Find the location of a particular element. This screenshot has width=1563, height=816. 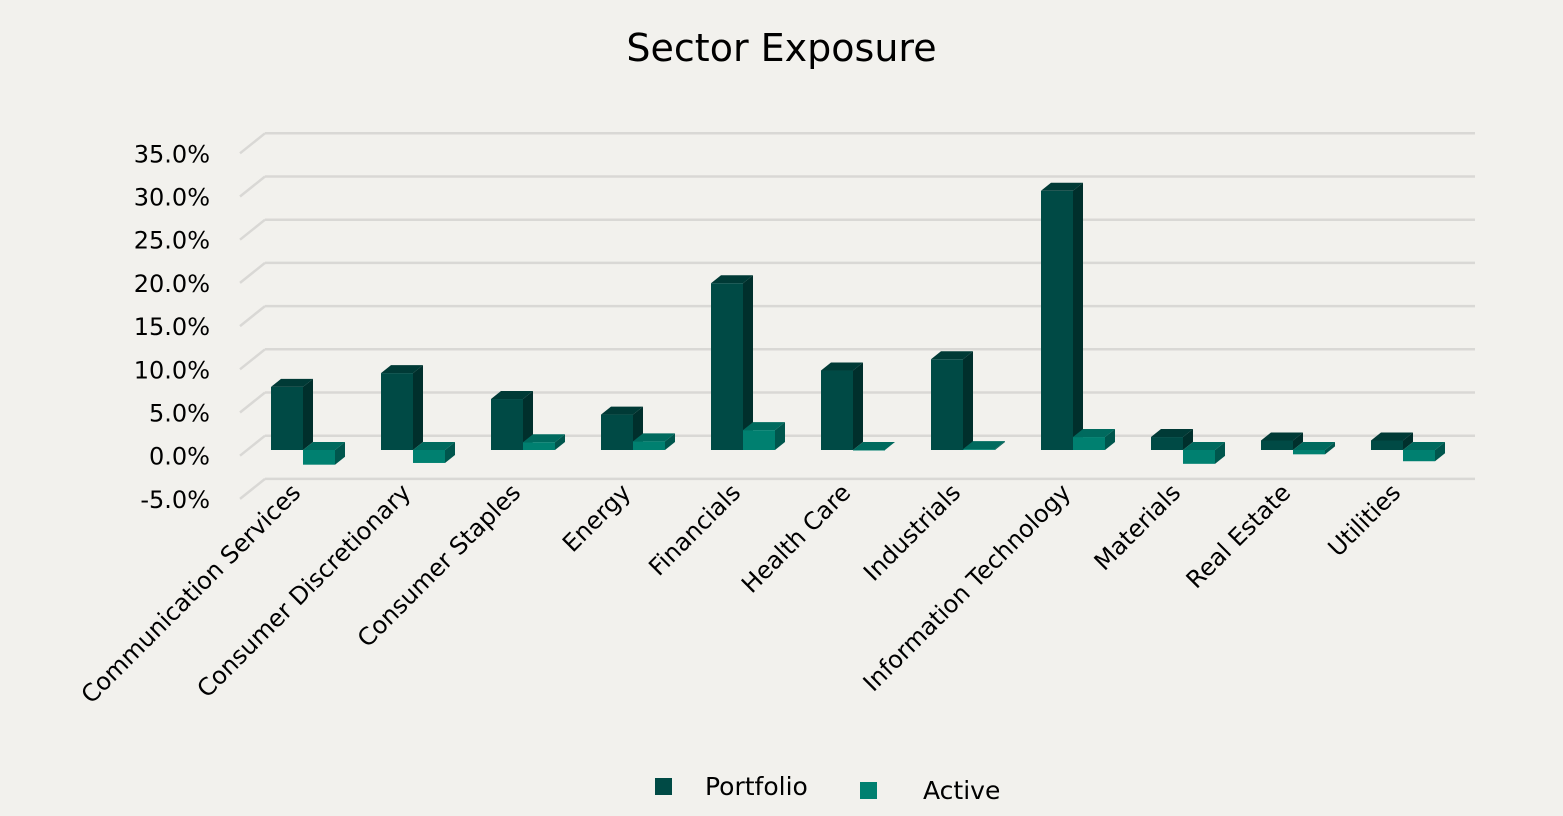

x-category-label: Information Technology is located at coordinates (967, 587).